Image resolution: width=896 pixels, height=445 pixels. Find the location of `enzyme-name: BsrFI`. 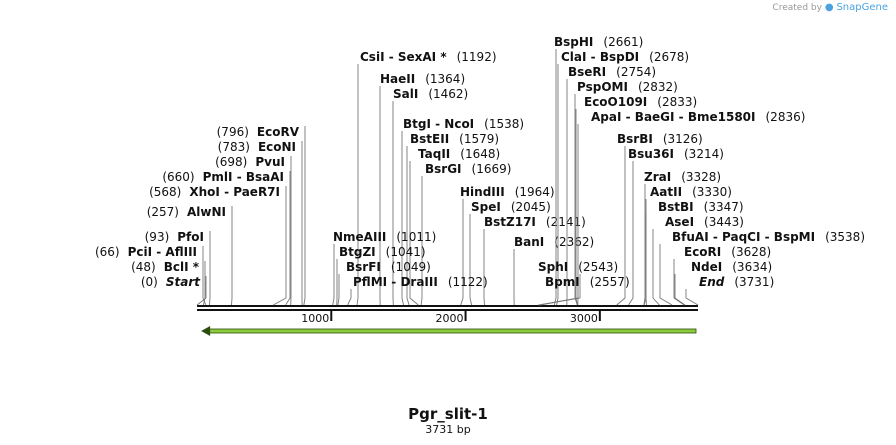

enzyme-name: BsrFI is located at coordinates (363, 267).